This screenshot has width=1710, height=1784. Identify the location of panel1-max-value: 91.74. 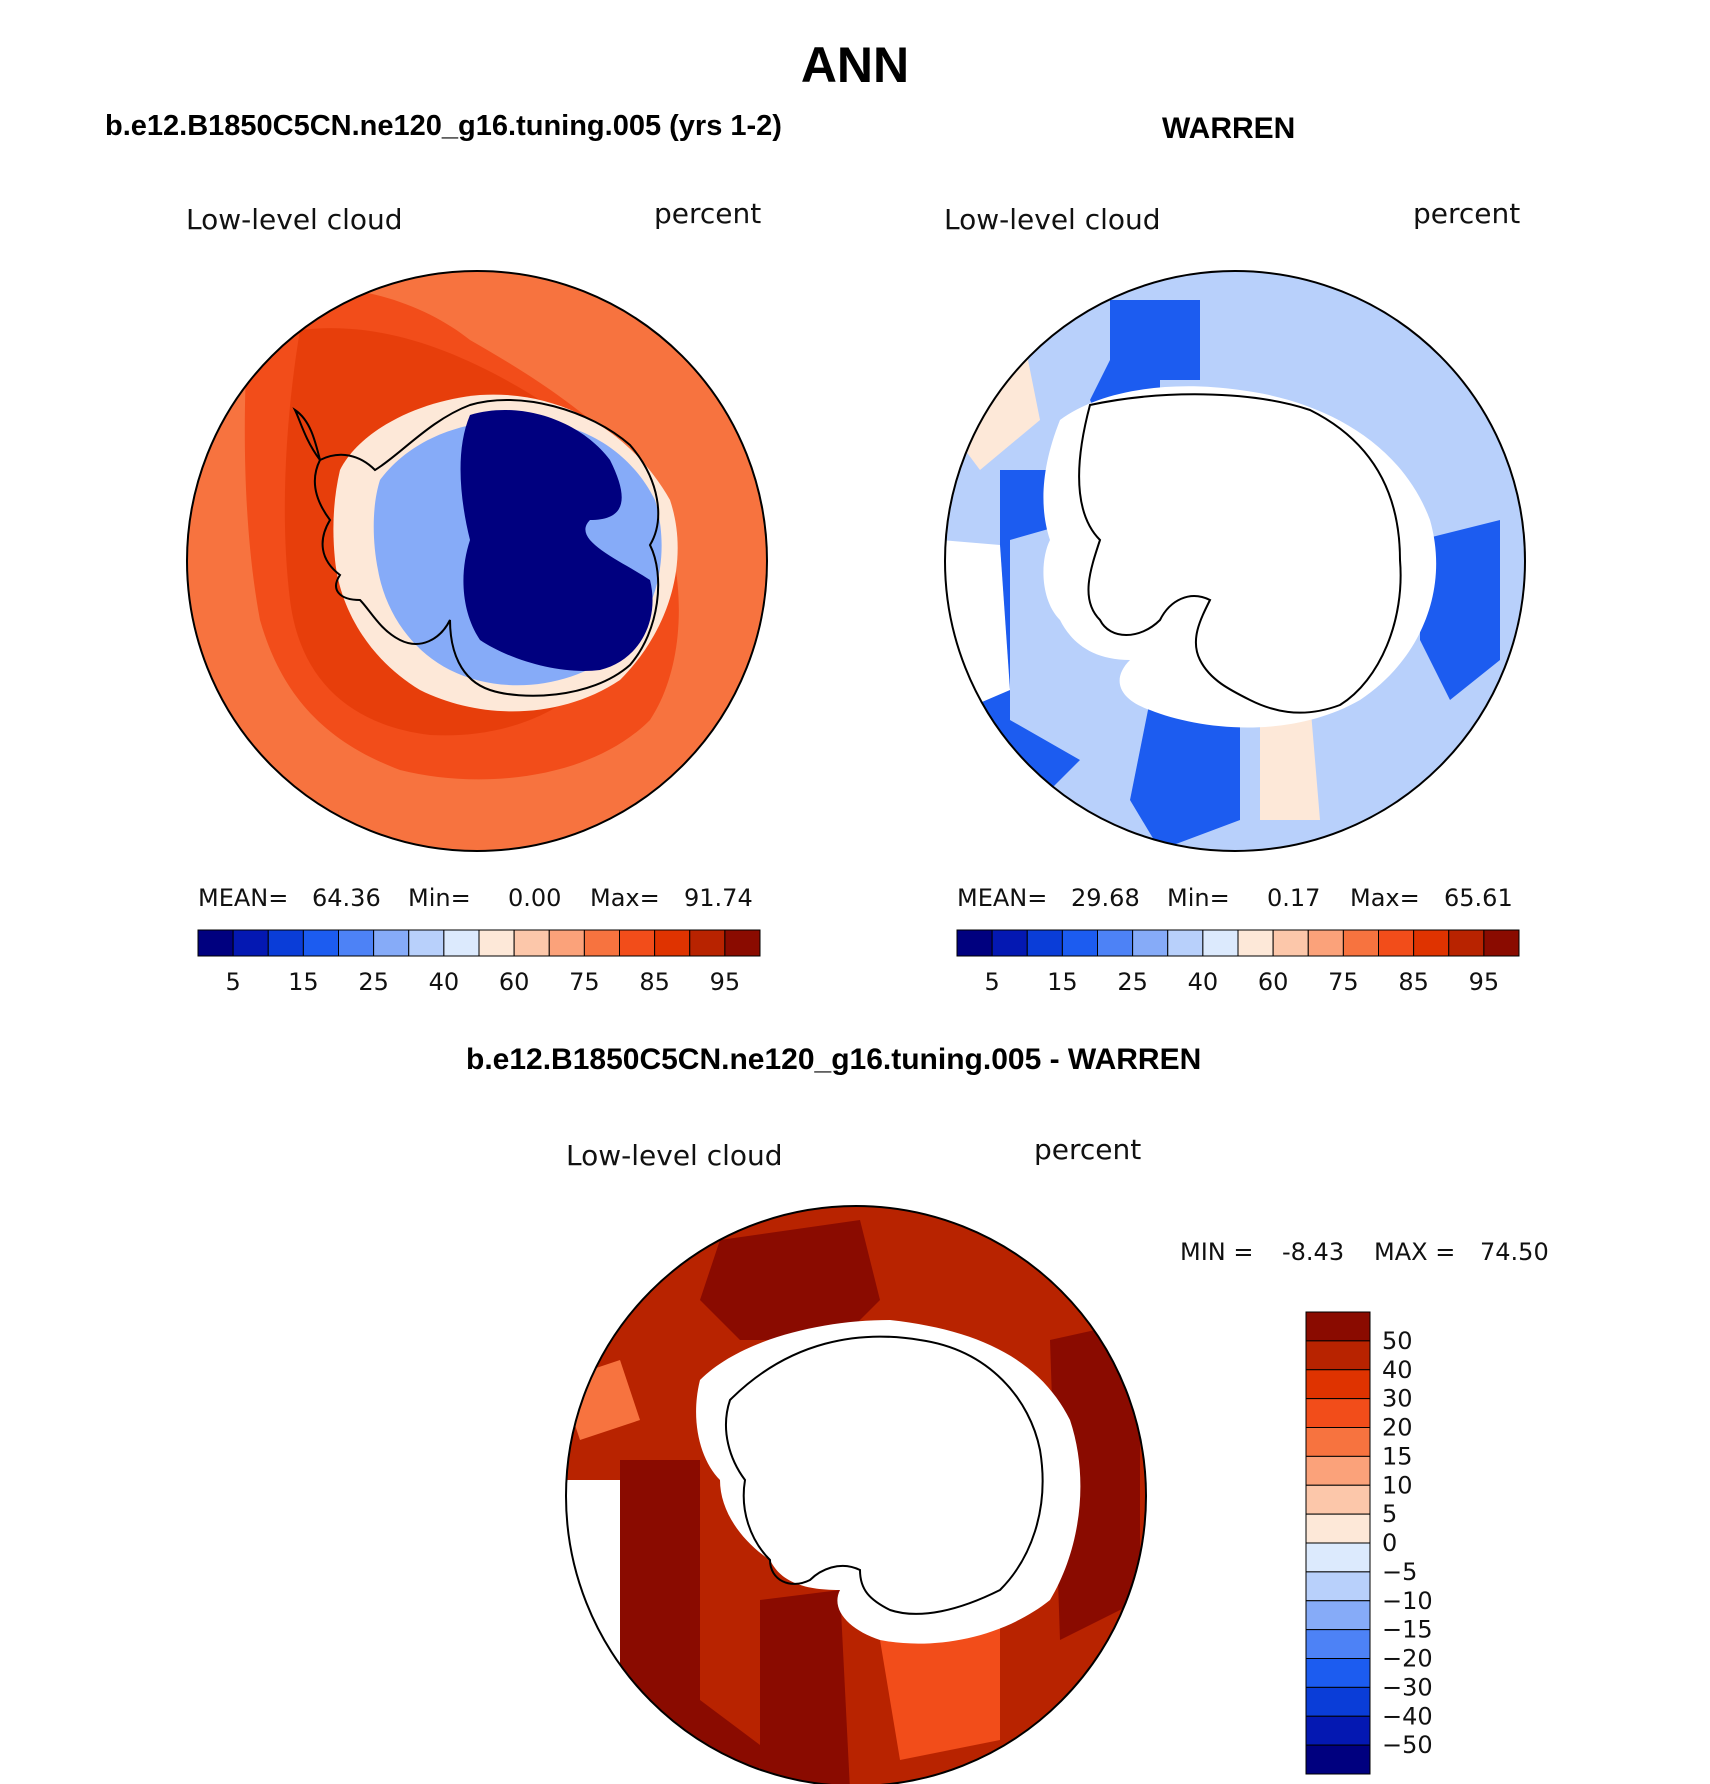
(718, 898).